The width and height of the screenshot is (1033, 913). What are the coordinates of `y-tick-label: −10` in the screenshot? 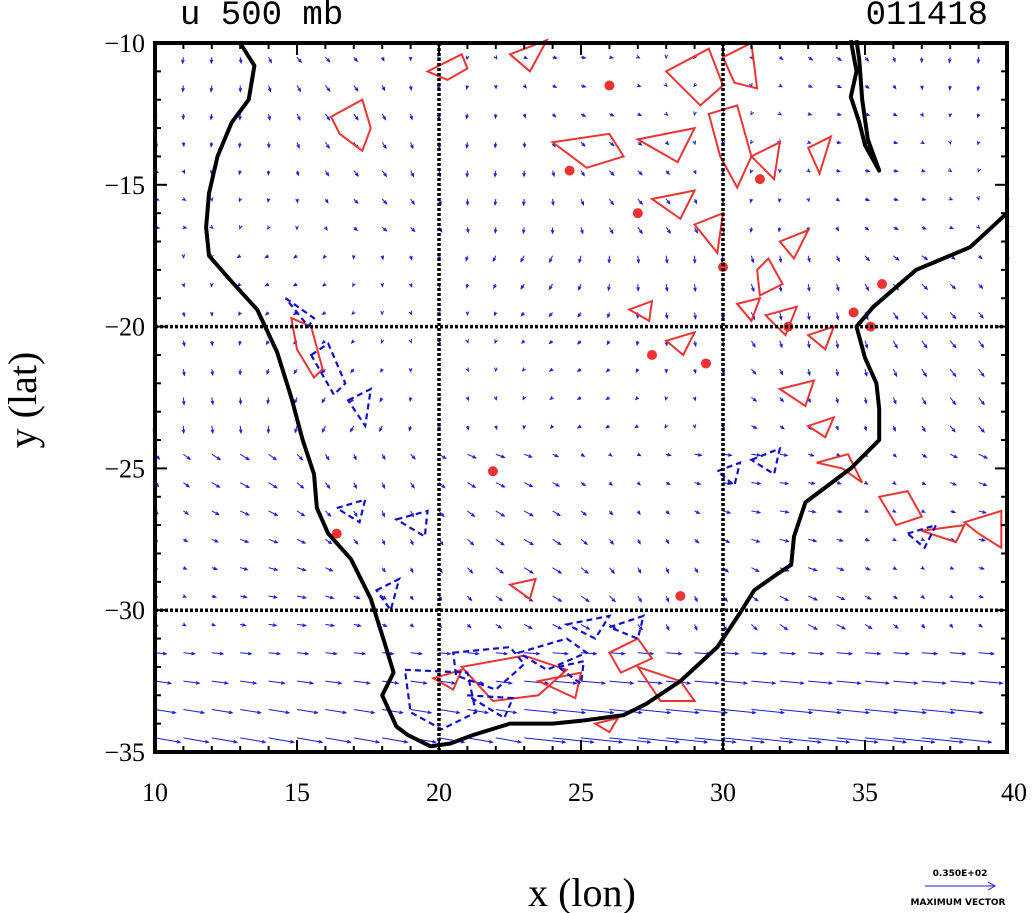 It's located at (124, 43).